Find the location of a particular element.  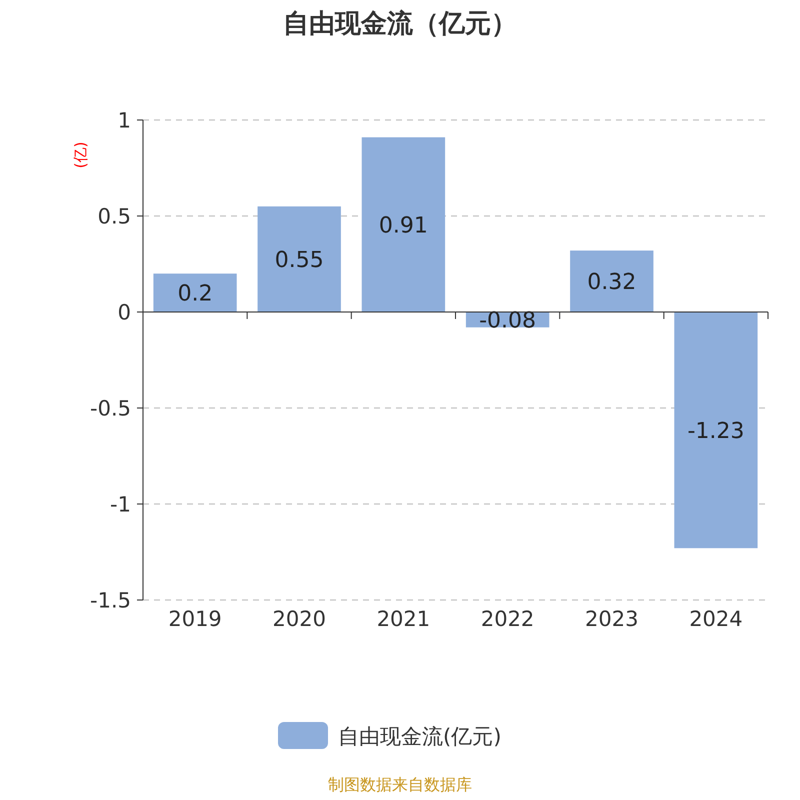

x-tick-label: 2019 is located at coordinates (195, 619).